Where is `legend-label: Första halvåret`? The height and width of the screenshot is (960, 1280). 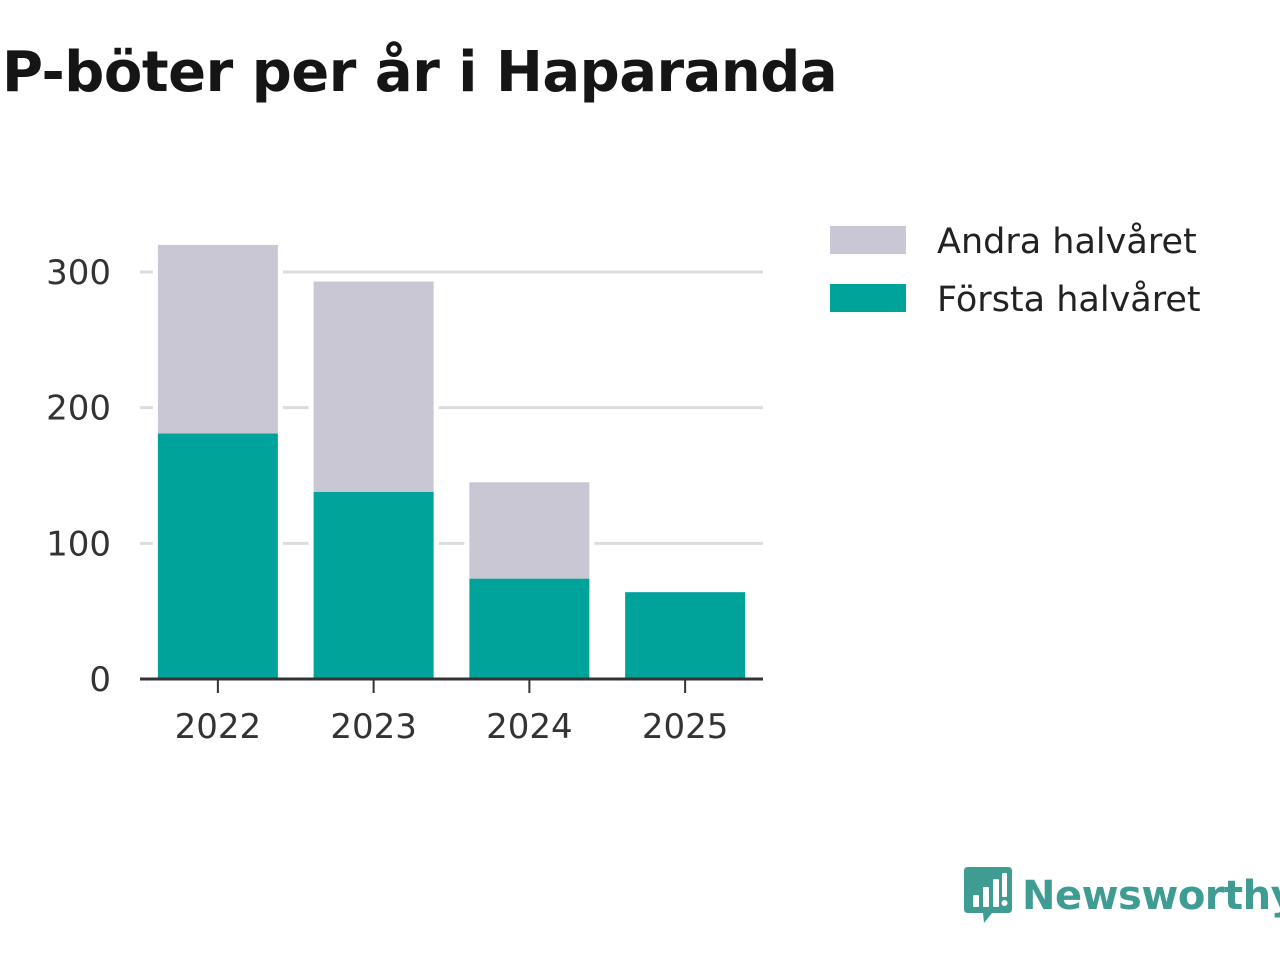 legend-label: Första halvåret is located at coordinates (1069, 299).